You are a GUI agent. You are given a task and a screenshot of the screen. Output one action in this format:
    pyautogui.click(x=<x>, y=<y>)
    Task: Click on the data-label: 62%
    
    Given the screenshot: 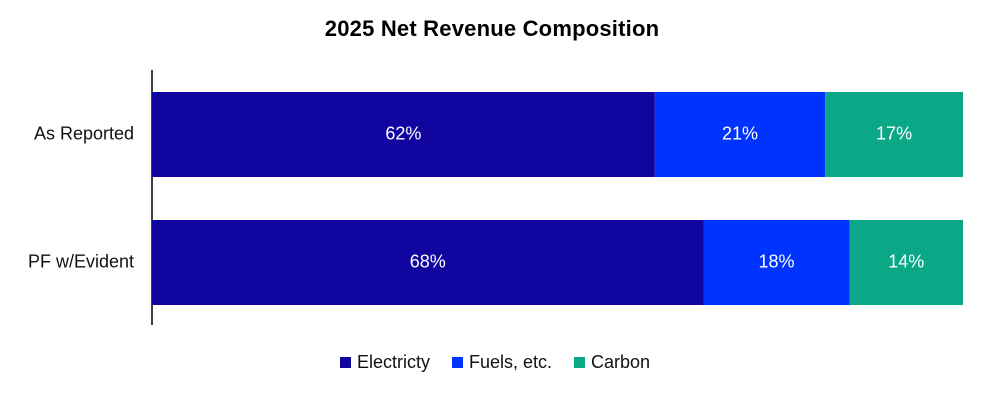 What is the action you would take?
    pyautogui.click(x=403, y=133)
    